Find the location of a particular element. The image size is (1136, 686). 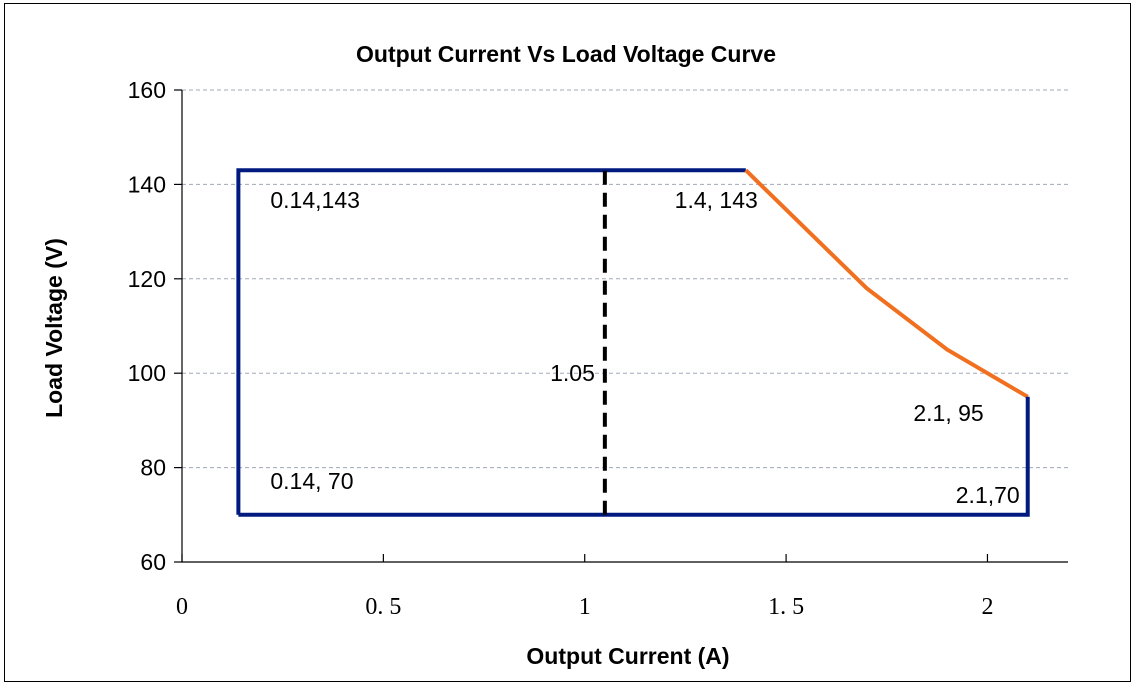

x-axis-title: Output Current (A) is located at coordinates (627, 656).